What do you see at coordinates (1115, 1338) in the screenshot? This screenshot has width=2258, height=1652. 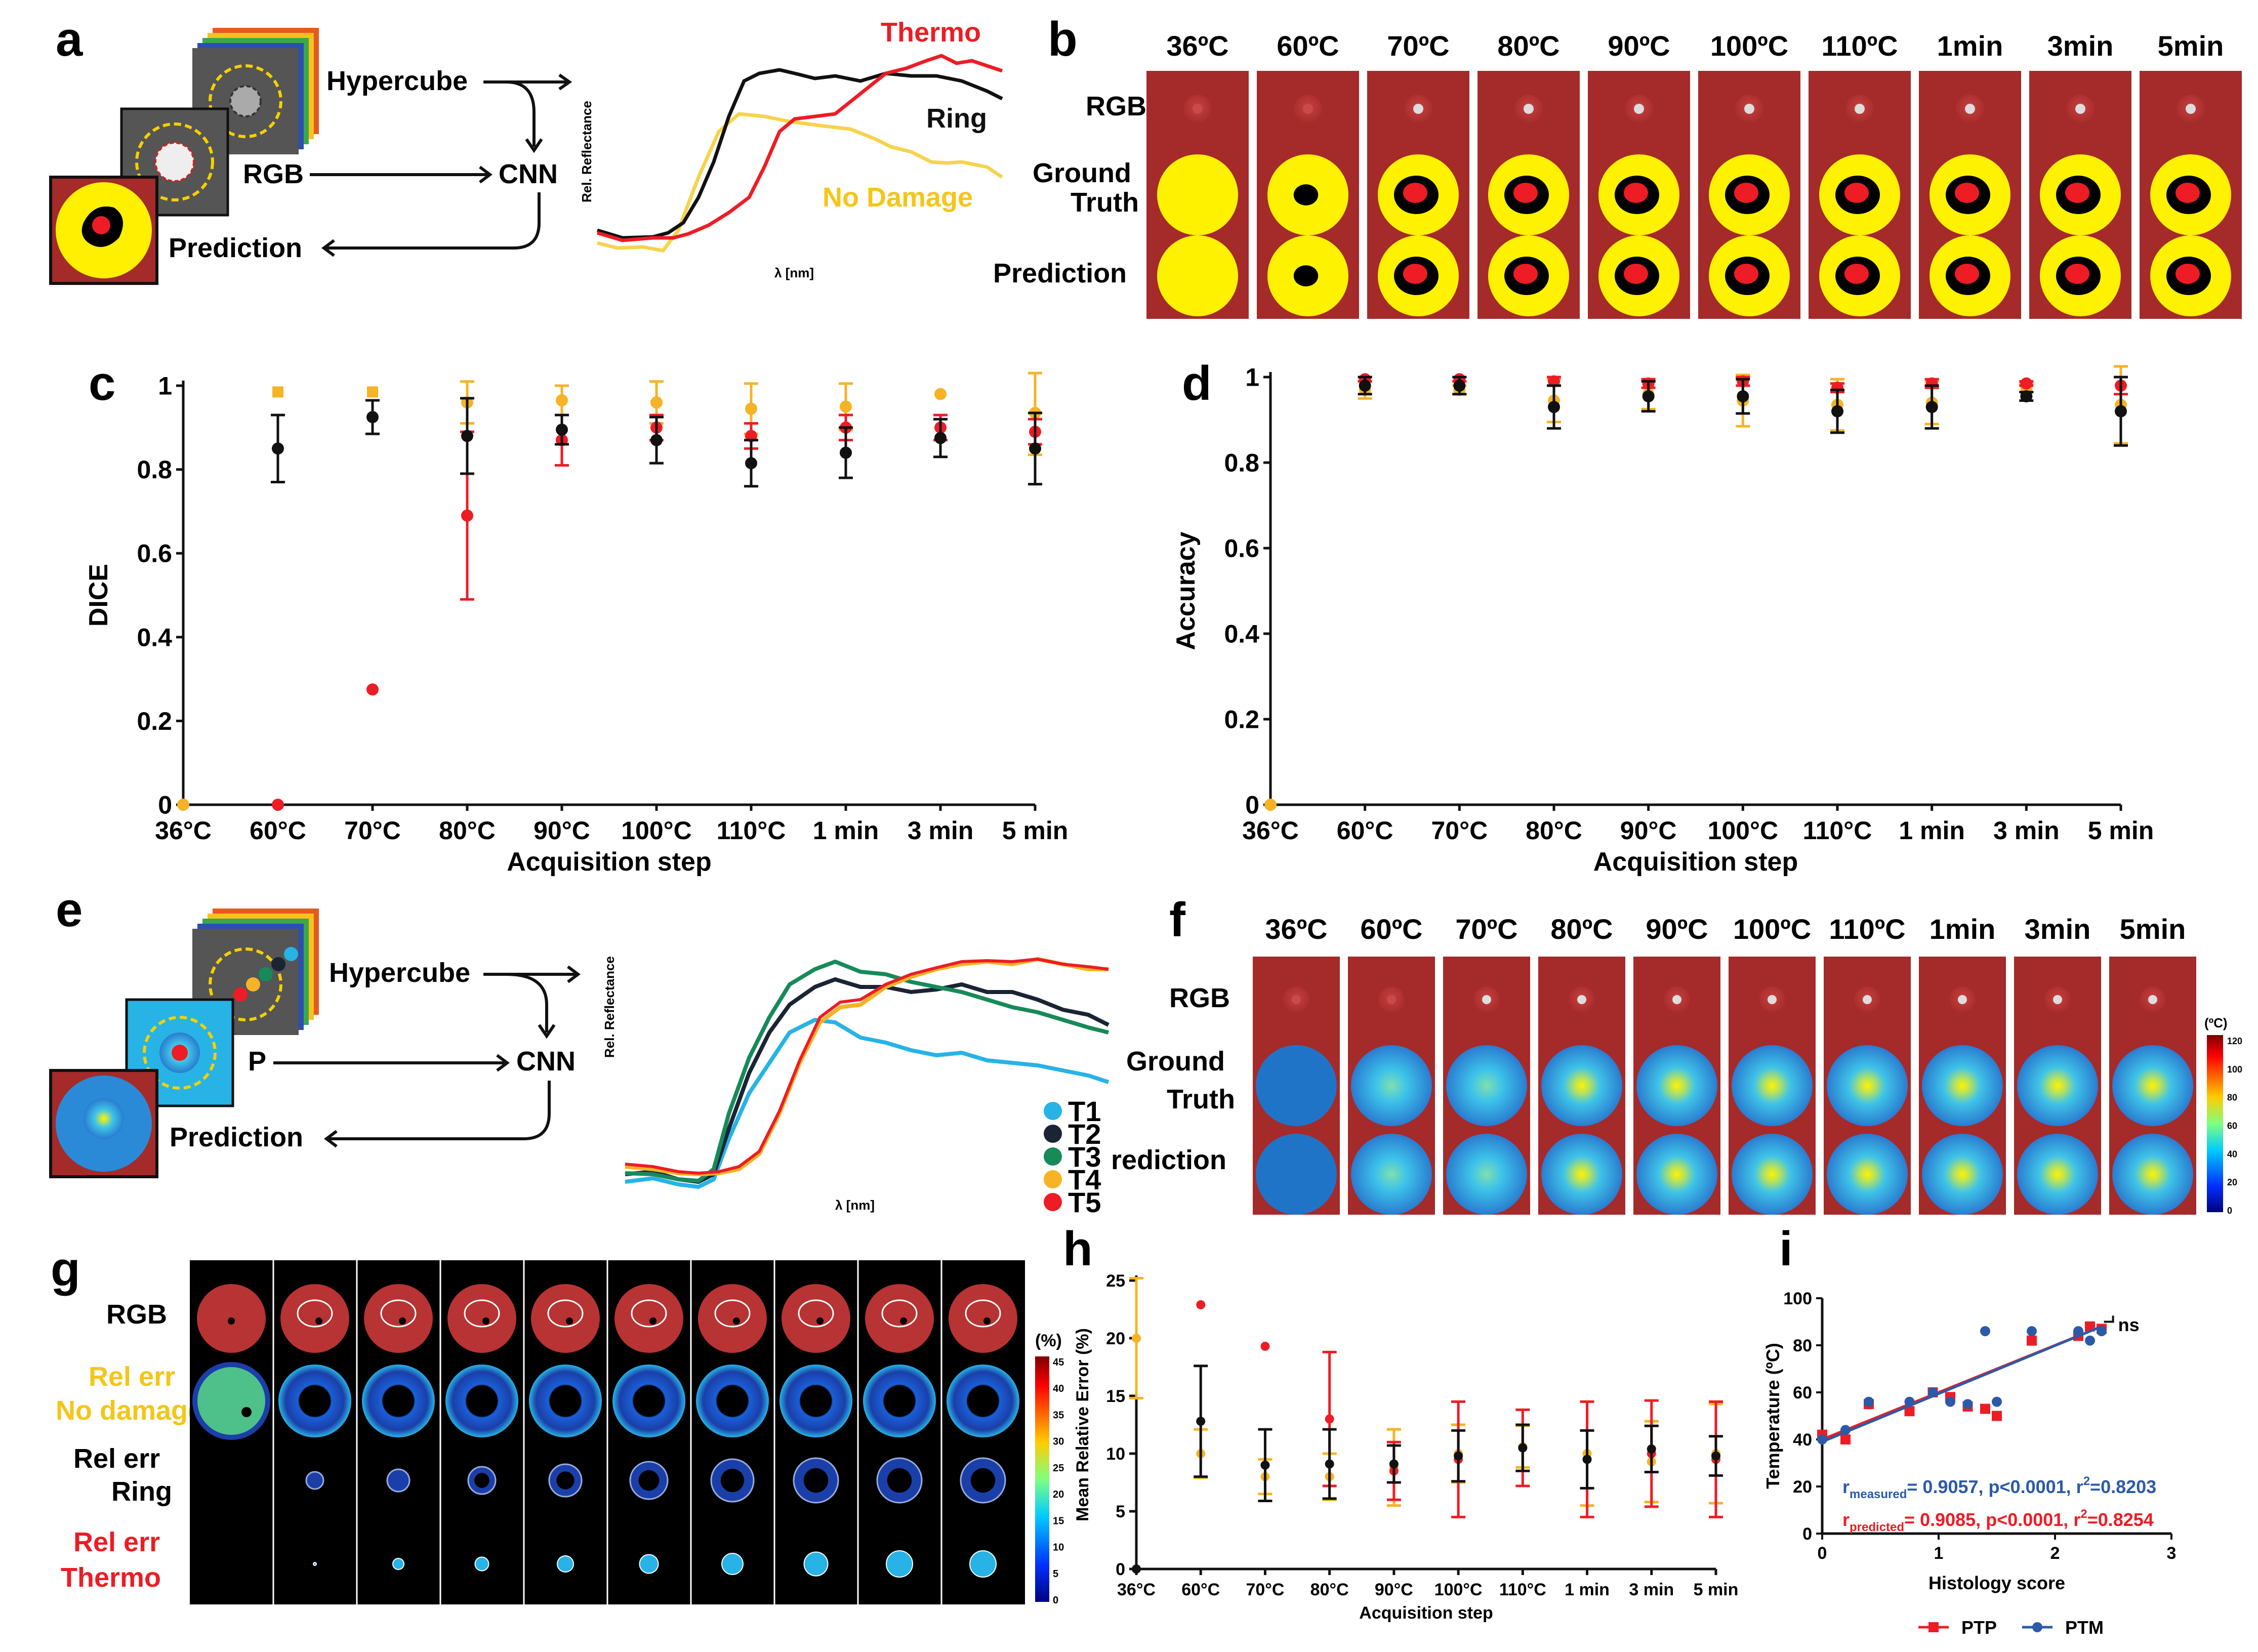 I see `y-tick-label: 20` at bounding box center [1115, 1338].